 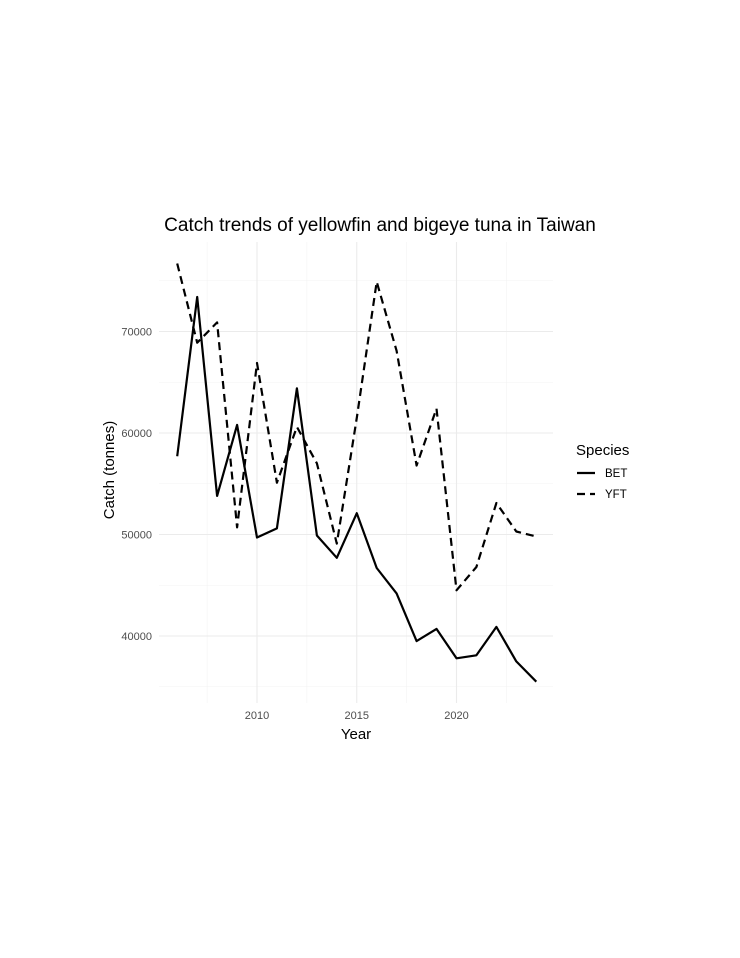 What do you see at coordinates (136, 333) in the screenshot?
I see `y-tick-label: 70000` at bounding box center [136, 333].